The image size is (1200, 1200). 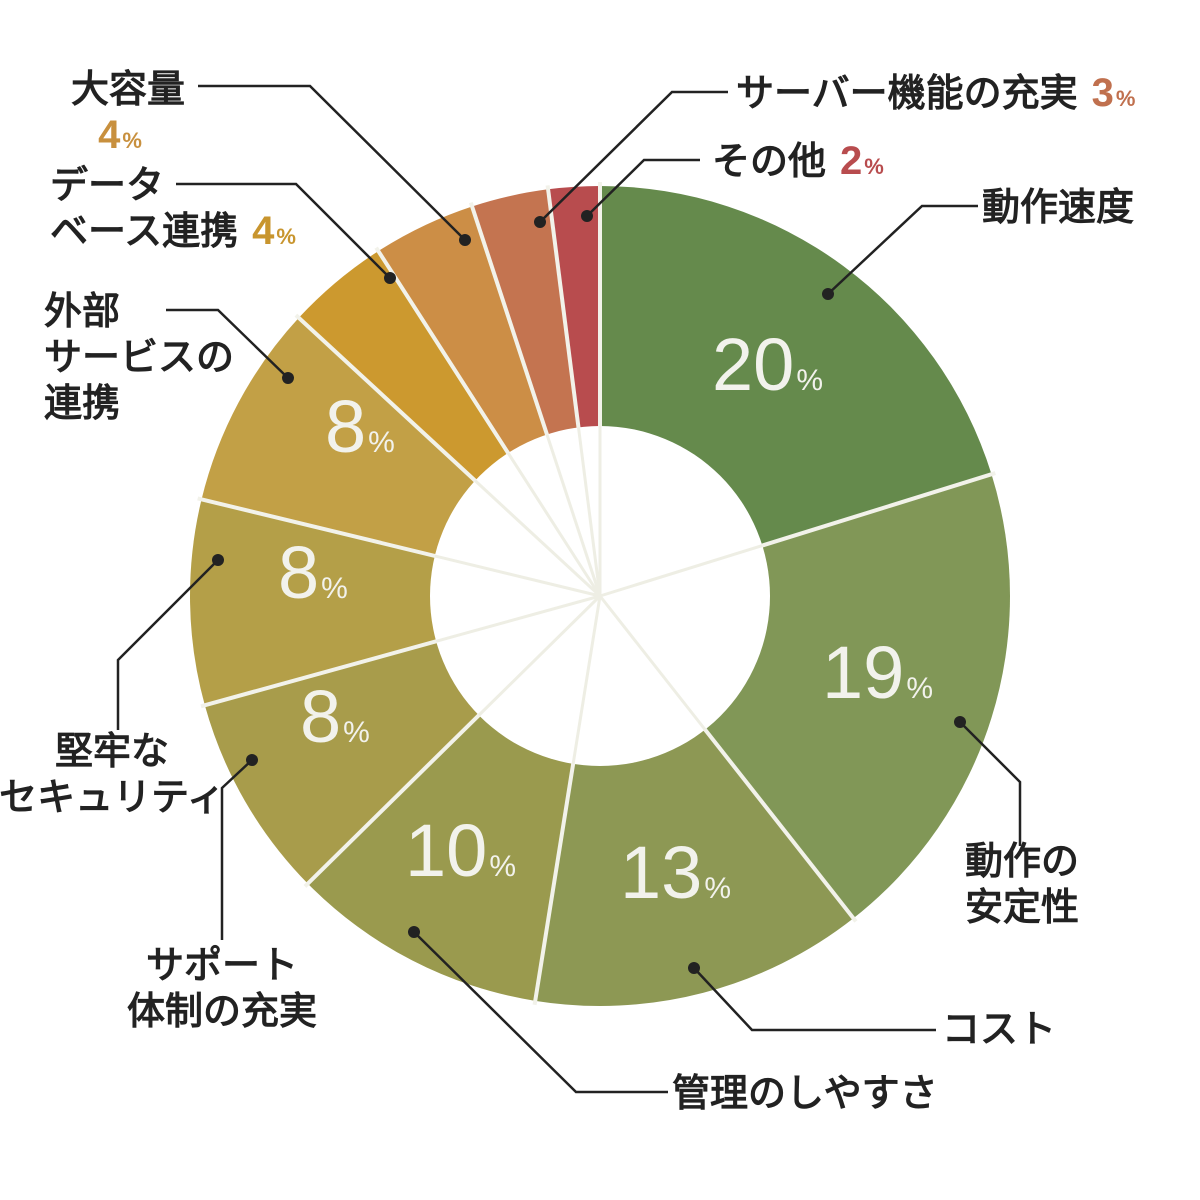 What do you see at coordinates (675, 872) in the screenshot?
I see `slice-3-value-label: 13%` at bounding box center [675, 872].